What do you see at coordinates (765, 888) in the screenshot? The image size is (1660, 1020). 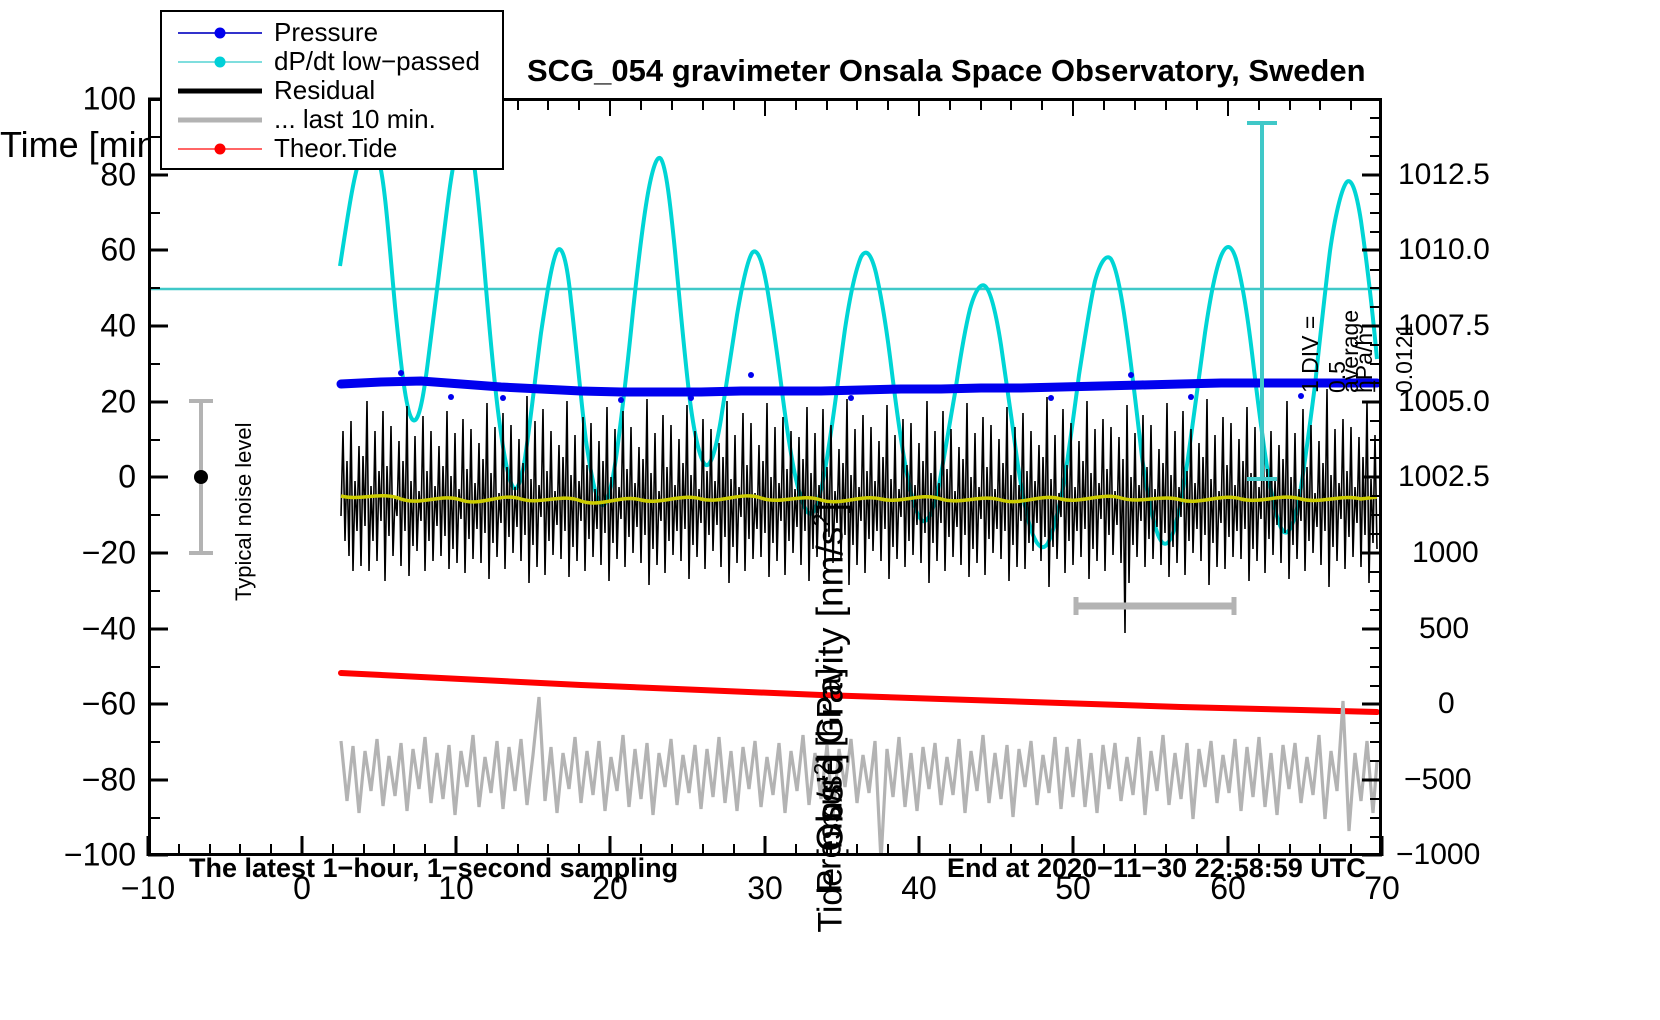 I see `x-tick-4: 30` at bounding box center [765, 888].